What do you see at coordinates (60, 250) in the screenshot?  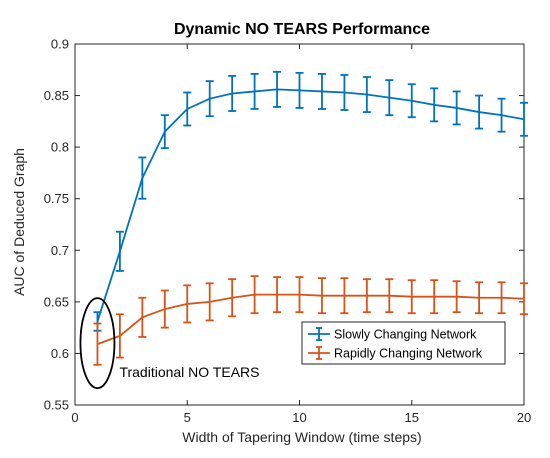 I see `y-tick-label: 0.7` at bounding box center [60, 250].